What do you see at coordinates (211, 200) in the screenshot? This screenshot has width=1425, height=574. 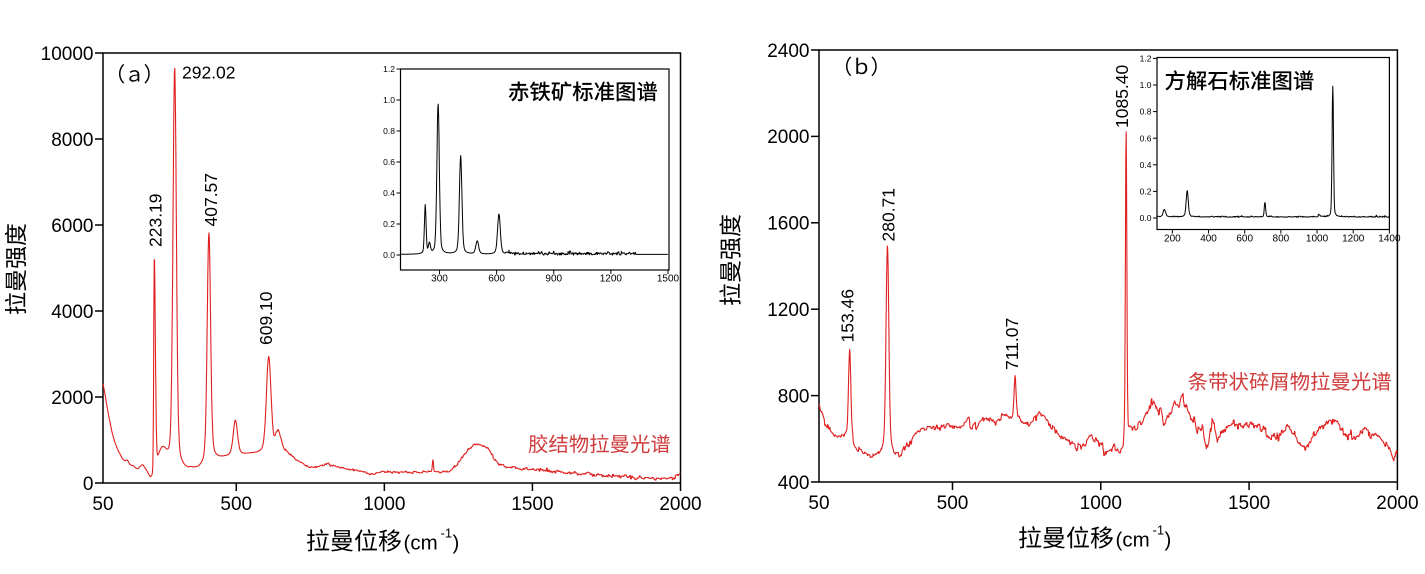 I see `svg-text: 407.57` at bounding box center [211, 200].